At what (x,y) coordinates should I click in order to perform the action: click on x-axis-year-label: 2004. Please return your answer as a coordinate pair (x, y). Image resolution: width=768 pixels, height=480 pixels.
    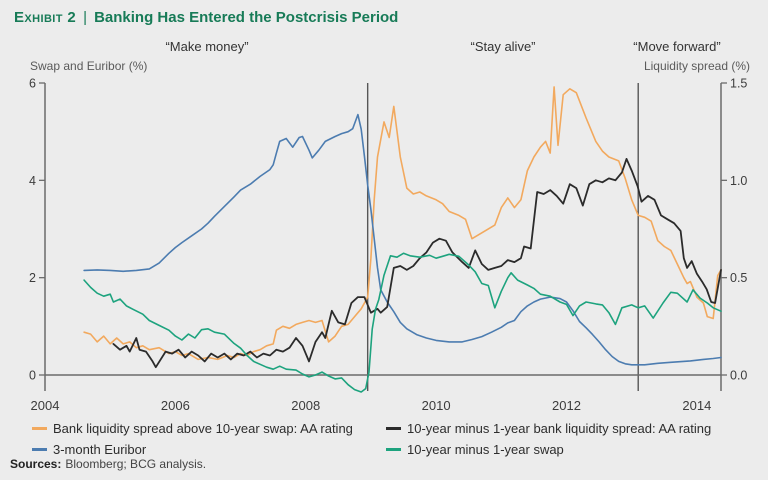
    Looking at the image, I should click on (45, 405).